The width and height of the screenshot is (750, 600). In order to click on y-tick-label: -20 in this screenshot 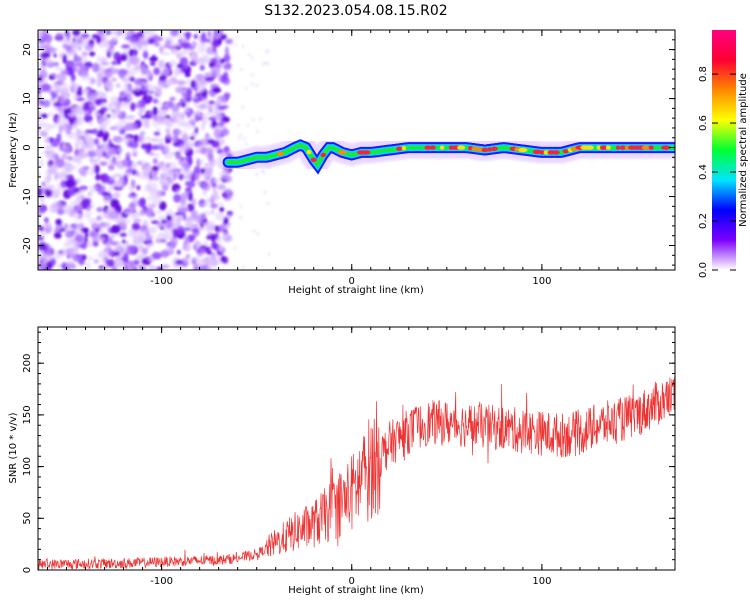, I will do `click(27, 245)`.